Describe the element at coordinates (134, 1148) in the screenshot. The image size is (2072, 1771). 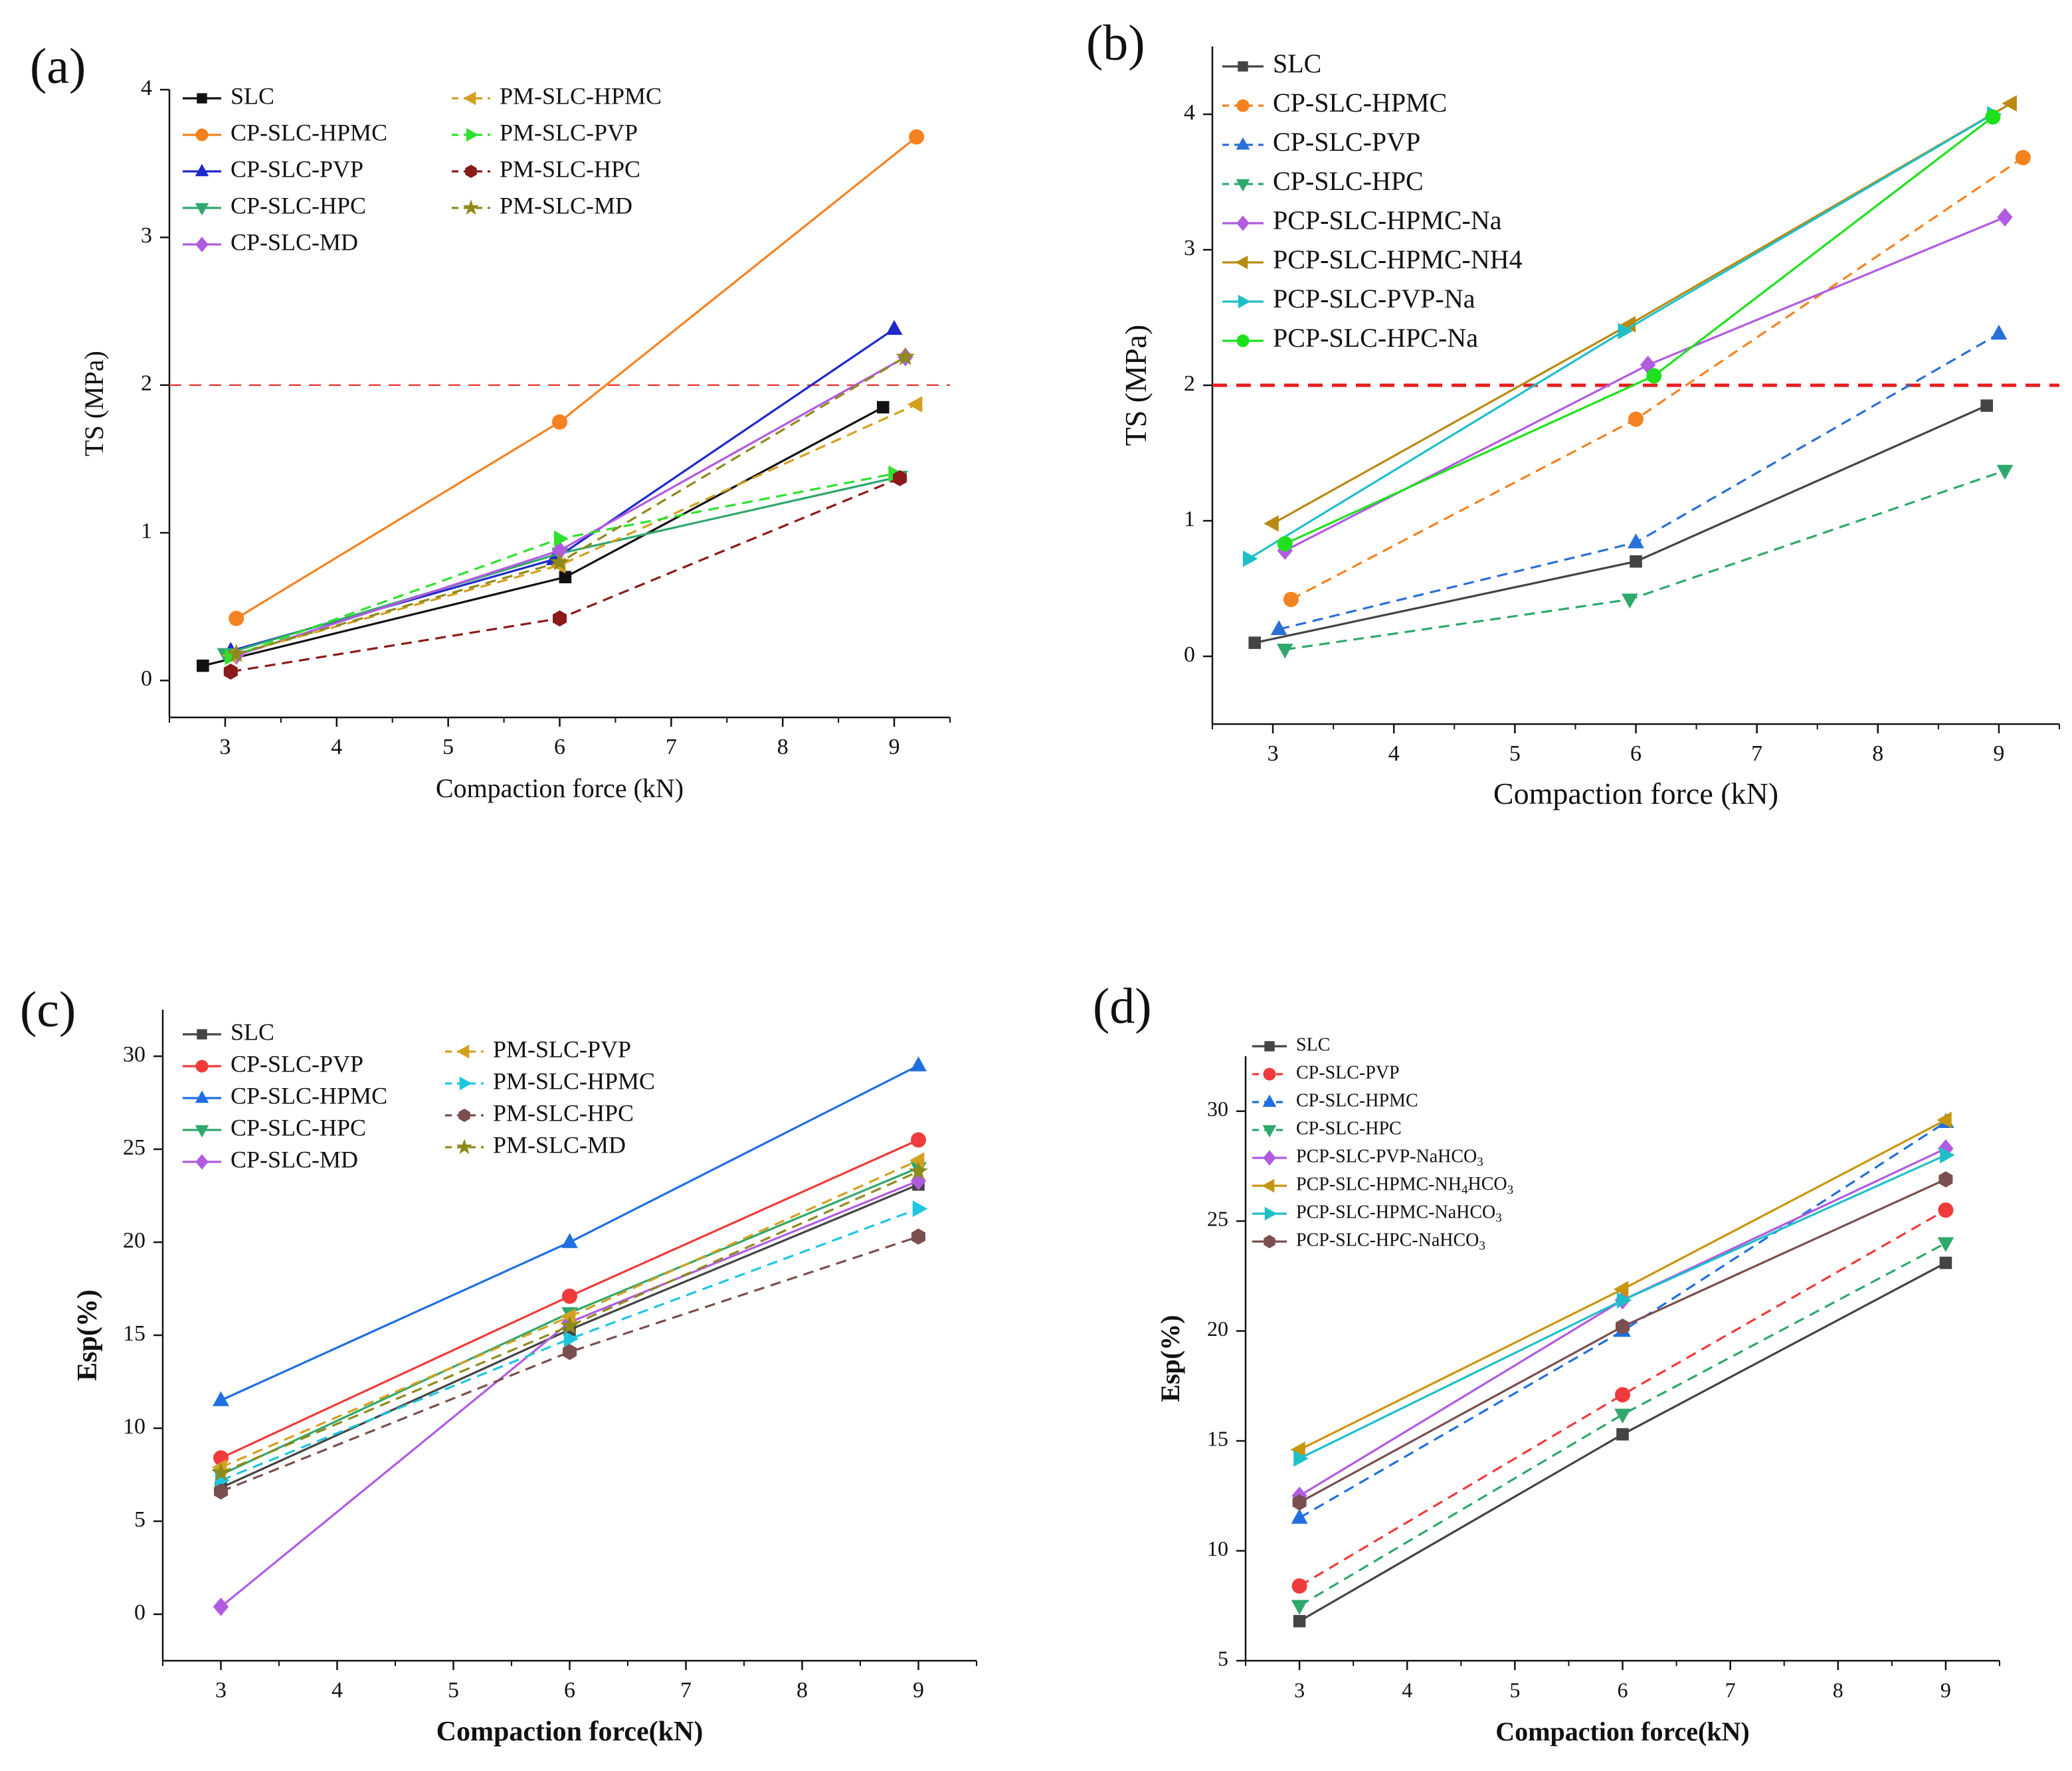
I see `y-tick-label: 25` at that location.